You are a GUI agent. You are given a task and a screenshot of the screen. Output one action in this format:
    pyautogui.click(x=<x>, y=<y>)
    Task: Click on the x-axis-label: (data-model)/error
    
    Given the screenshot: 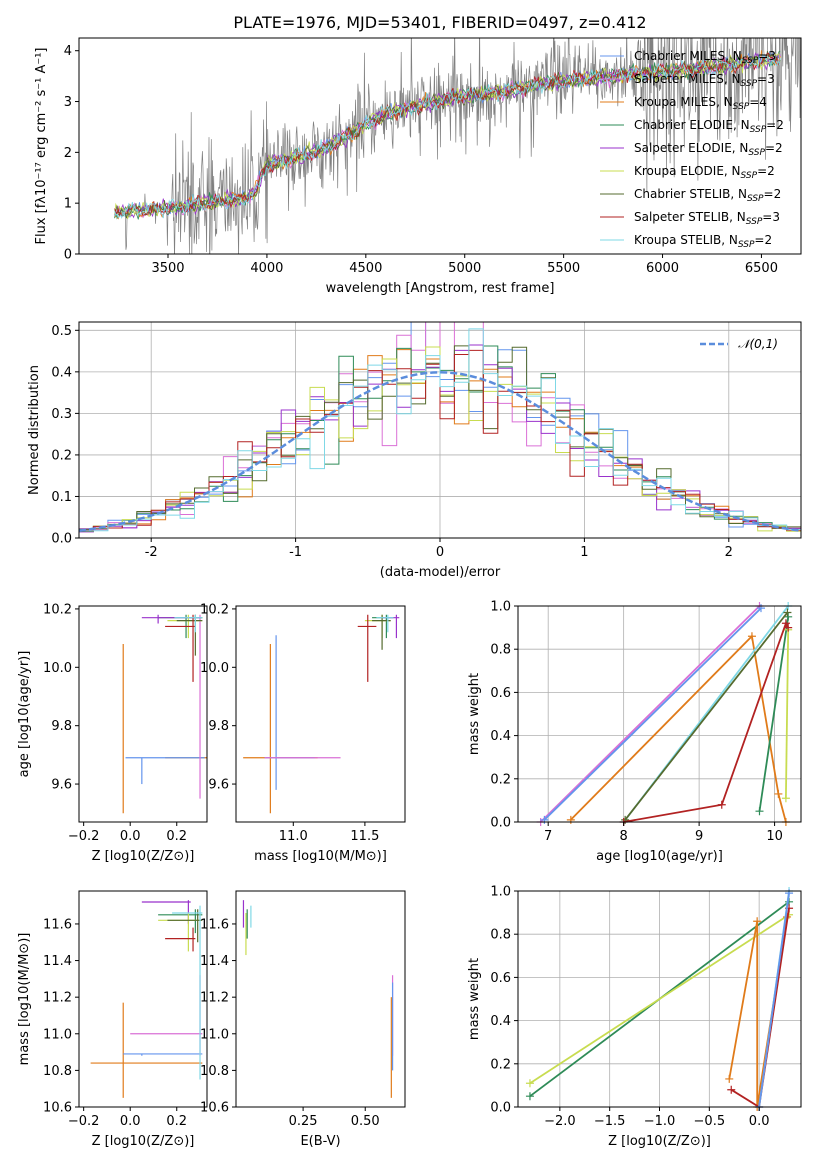 What is the action you would take?
    pyautogui.click(x=440, y=572)
    